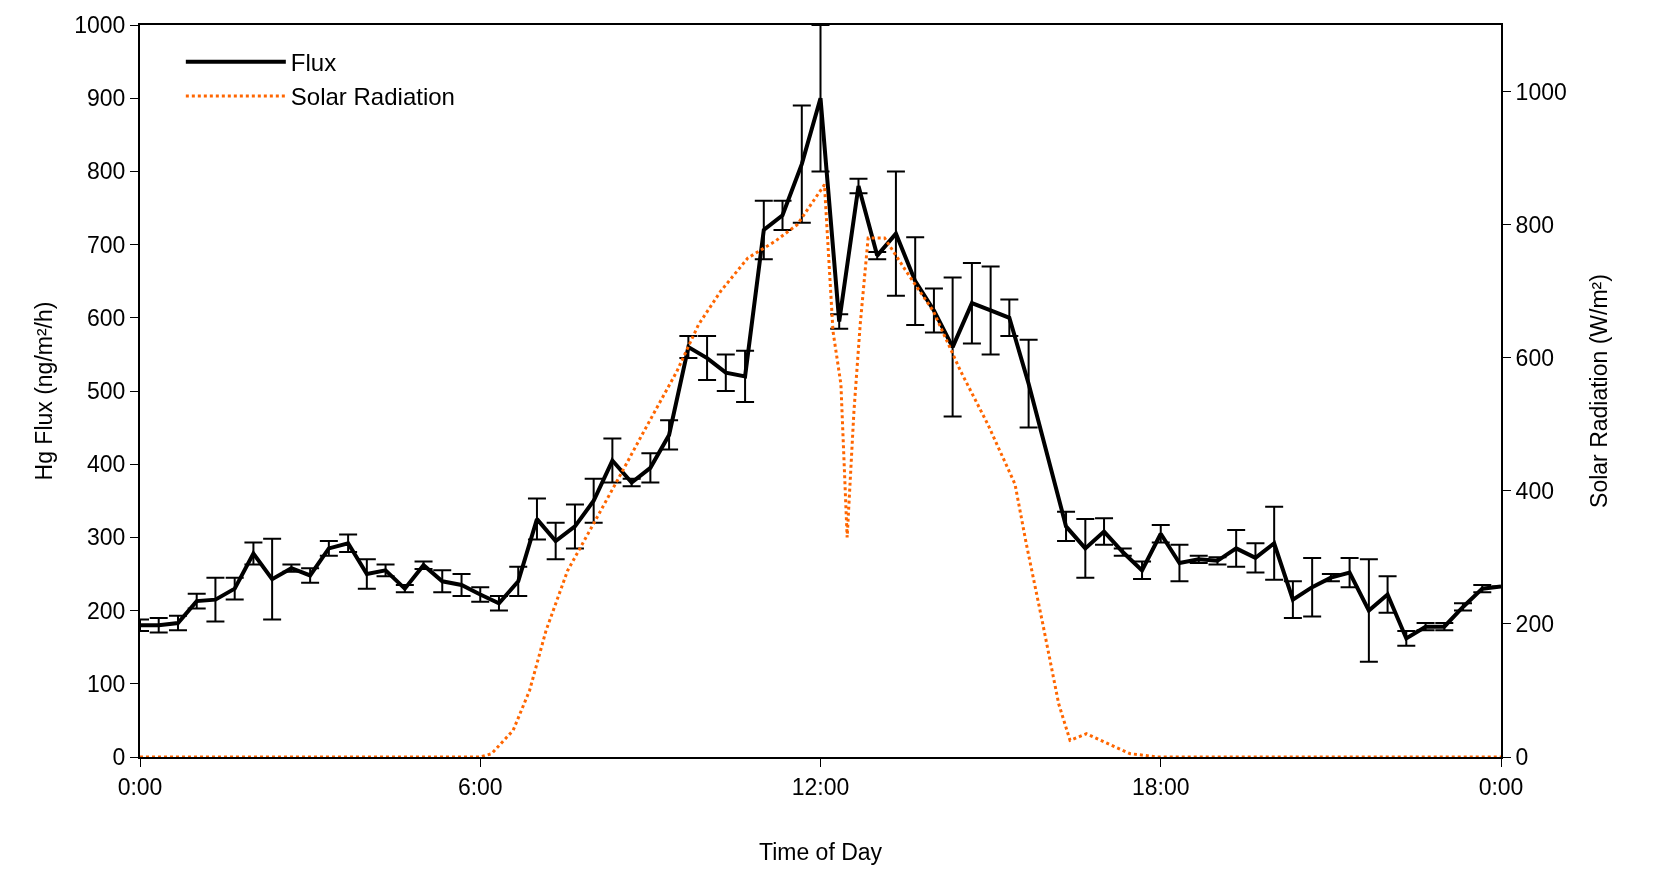  What do you see at coordinates (106, 464) in the screenshot?
I see `y-tick-label: 400` at bounding box center [106, 464].